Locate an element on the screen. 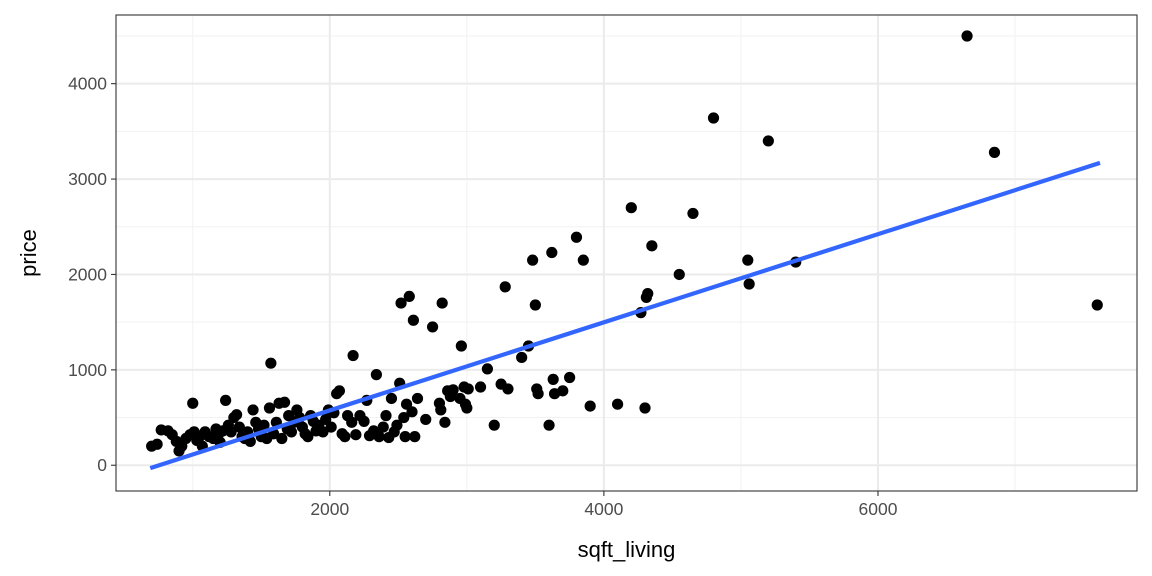 The image size is (1152, 576). x-tick-label: 2000 is located at coordinates (329, 509).